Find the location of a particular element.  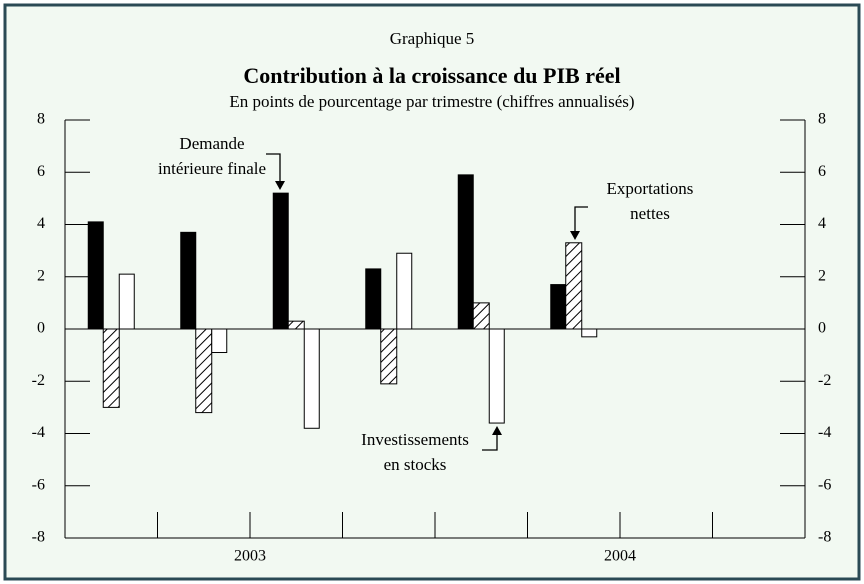

y2-tick-label: -6 is located at coordinates (824, 484).